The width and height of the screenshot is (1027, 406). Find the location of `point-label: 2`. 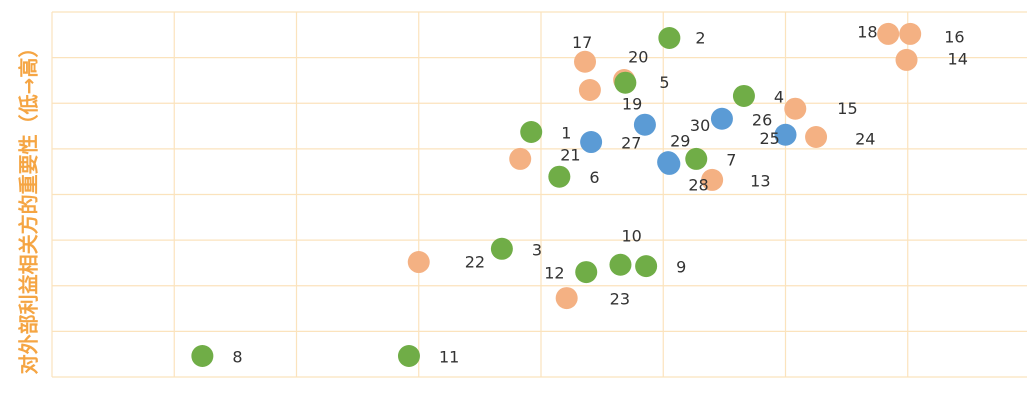

point-label: 2 is located at coordinates (700, 38).